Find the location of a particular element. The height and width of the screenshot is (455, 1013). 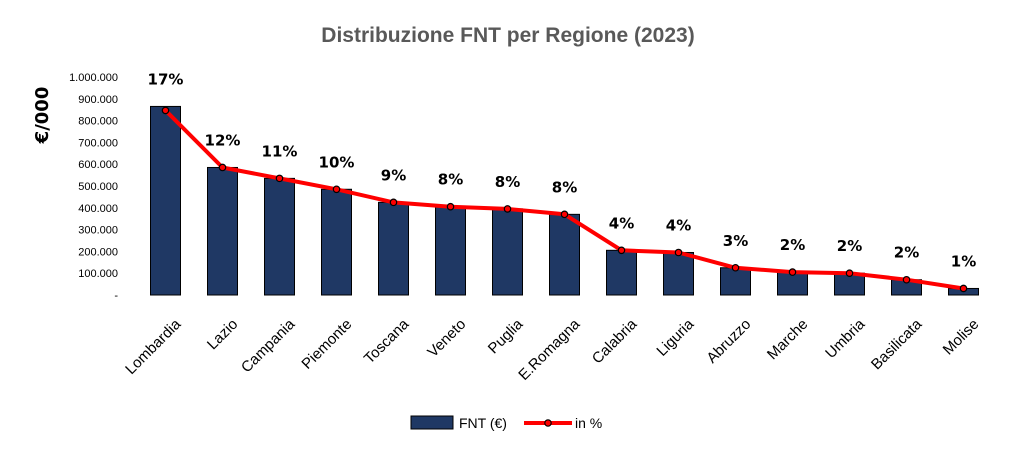

legend: FNT (€) in % is located at coordinates (506, 423).